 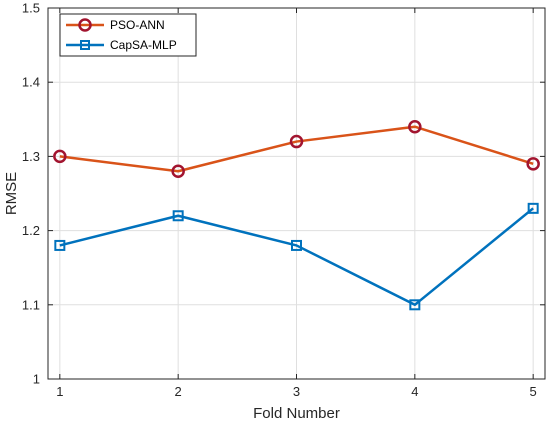 I want to click on legend-label-pso-ann: PSO-ANN, so click(x=137, y=25).